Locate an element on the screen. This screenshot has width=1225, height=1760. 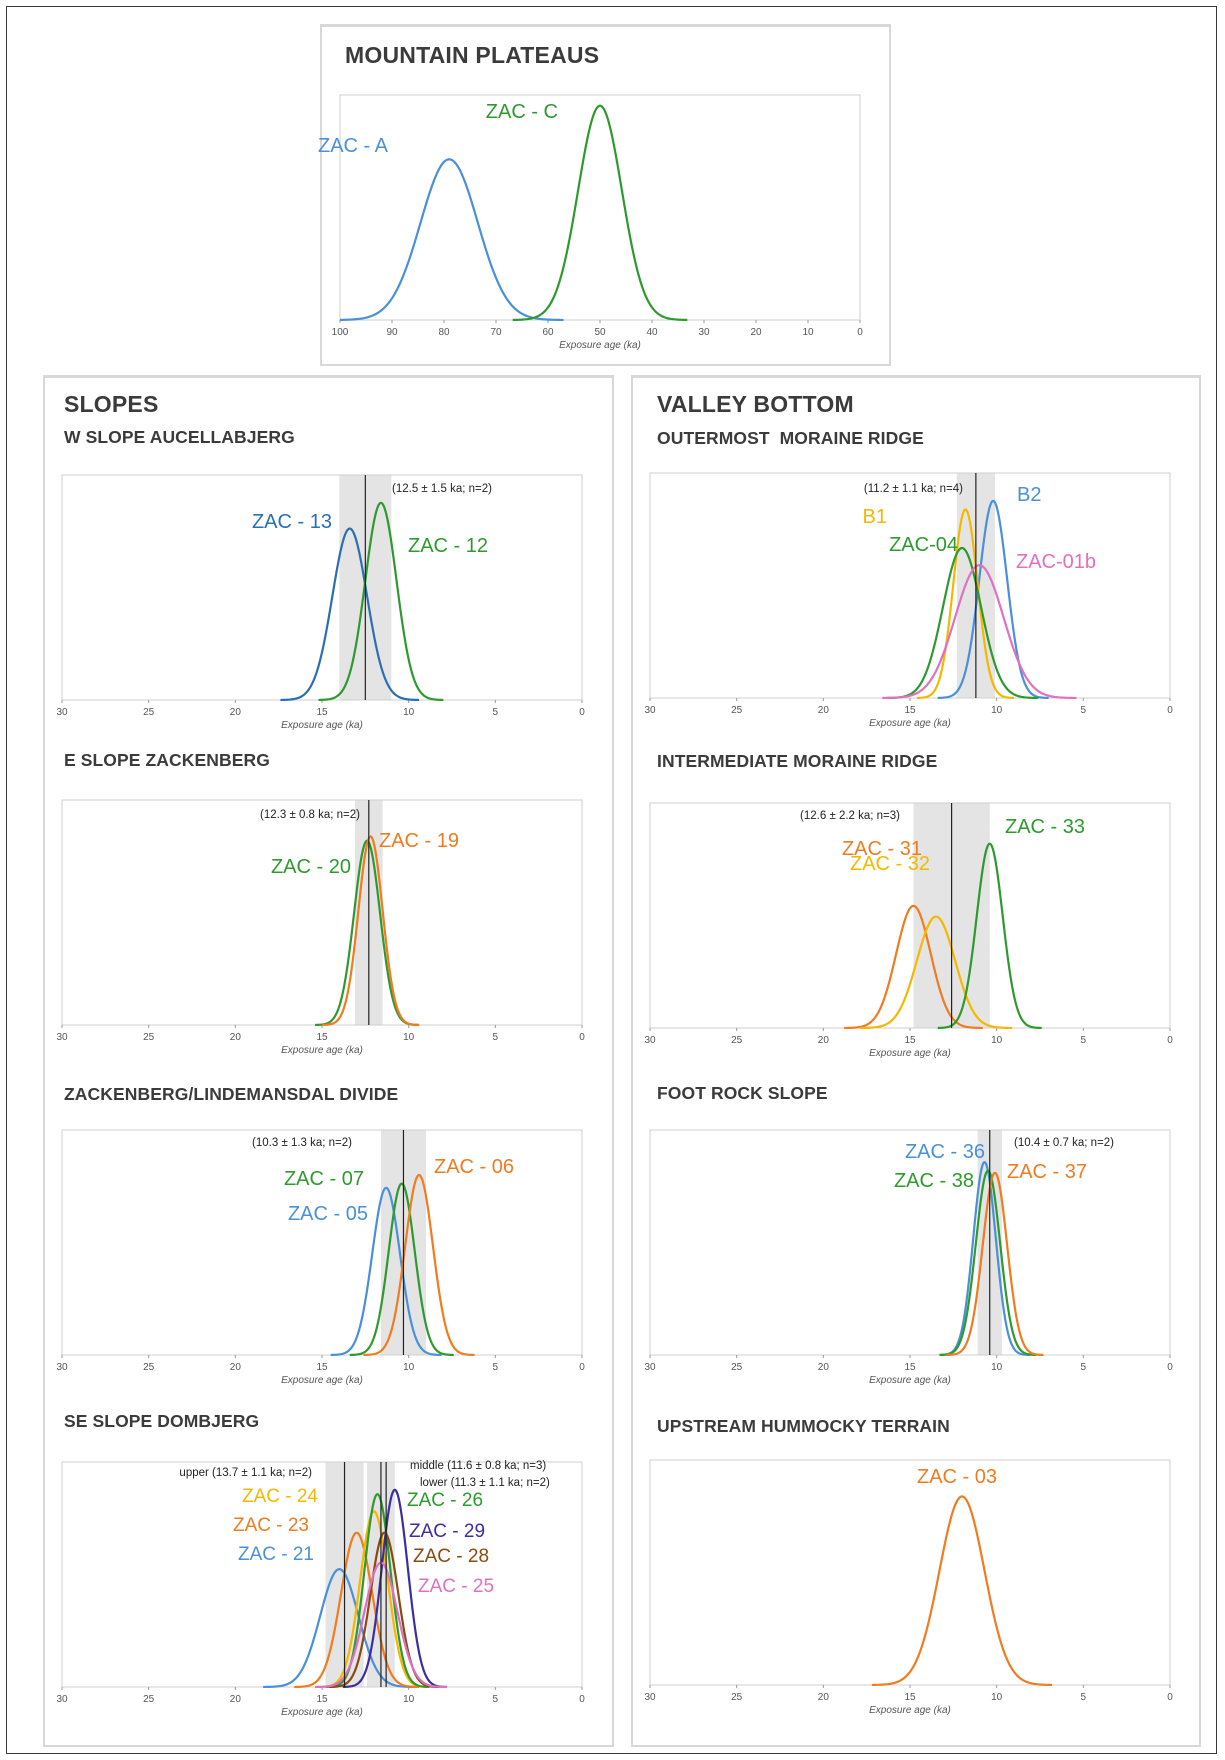
chart-upstream-hummocky-terrain: 30 25 20 15 10 5 0 Exposure age (ka) ZAC - 03 is located at coordinates (908, 1587).